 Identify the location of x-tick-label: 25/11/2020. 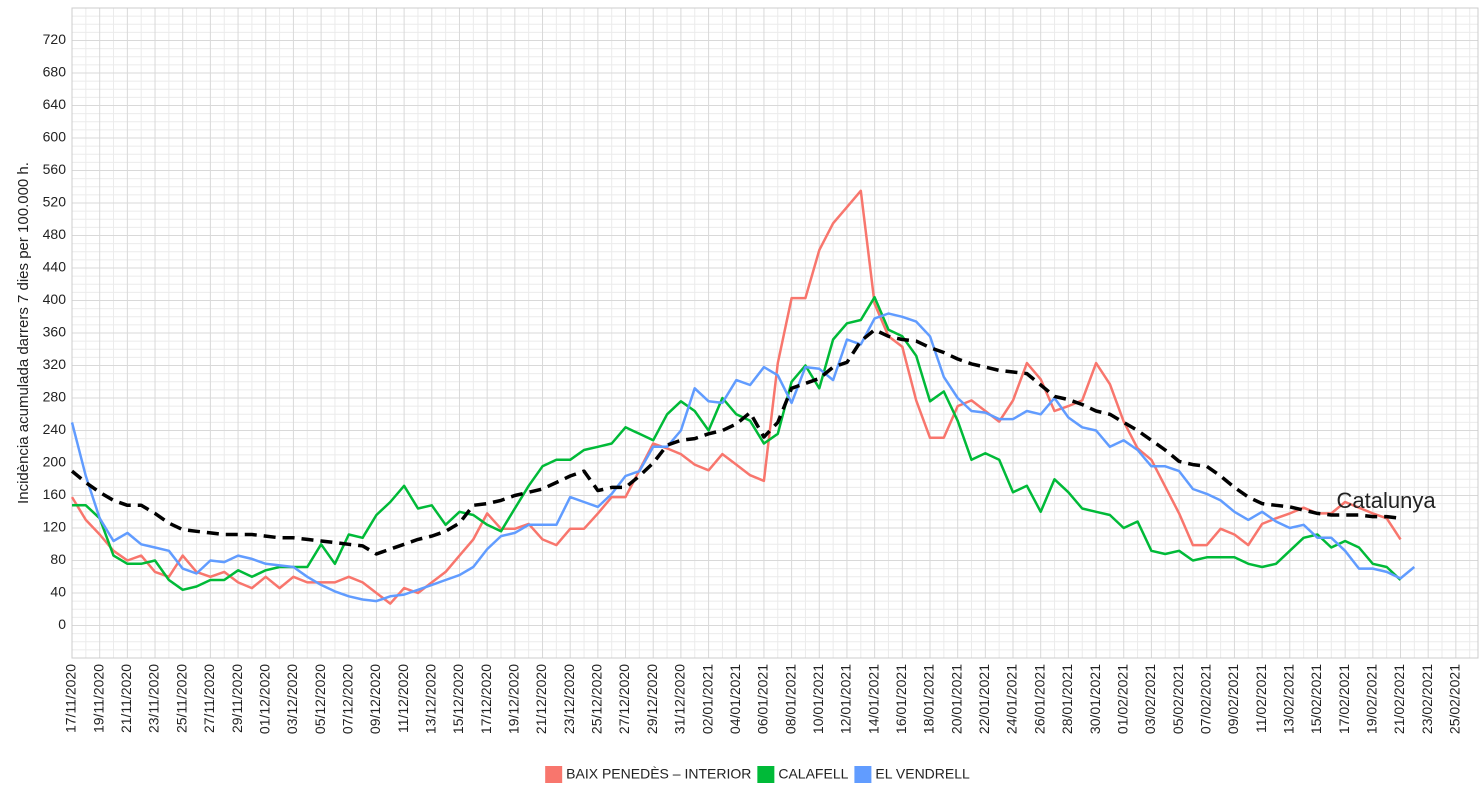
(181, 698).